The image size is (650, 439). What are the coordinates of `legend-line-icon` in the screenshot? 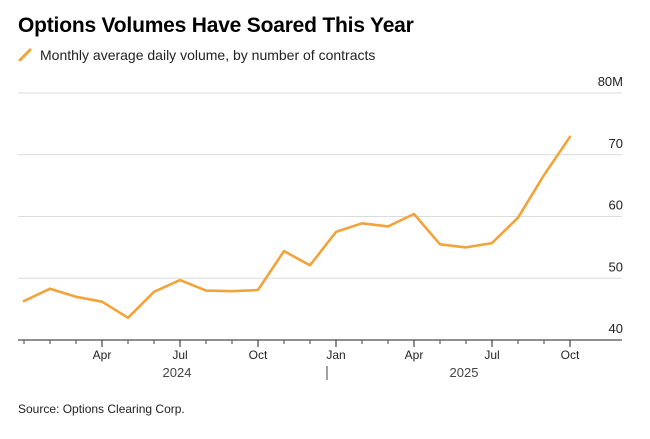 It's located at (25, 55).